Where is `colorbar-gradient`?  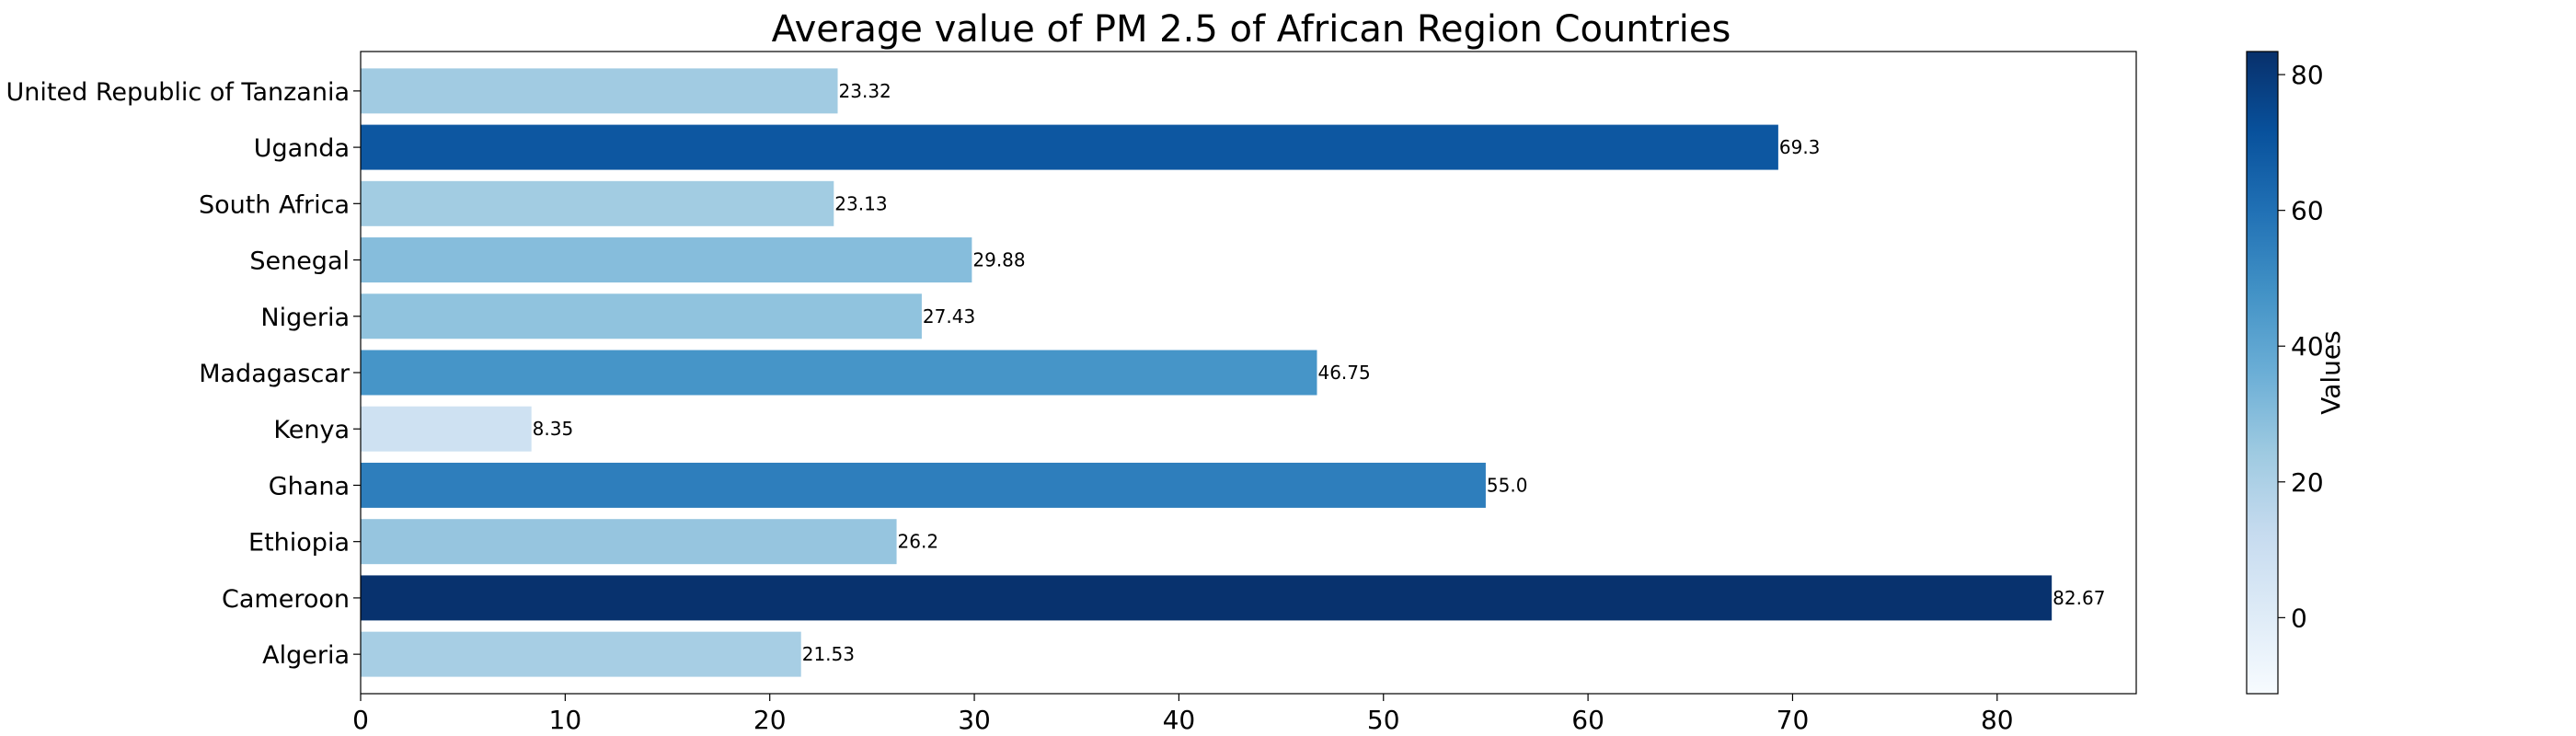
colorbar-gradient is located at coordinates (2262, 373).